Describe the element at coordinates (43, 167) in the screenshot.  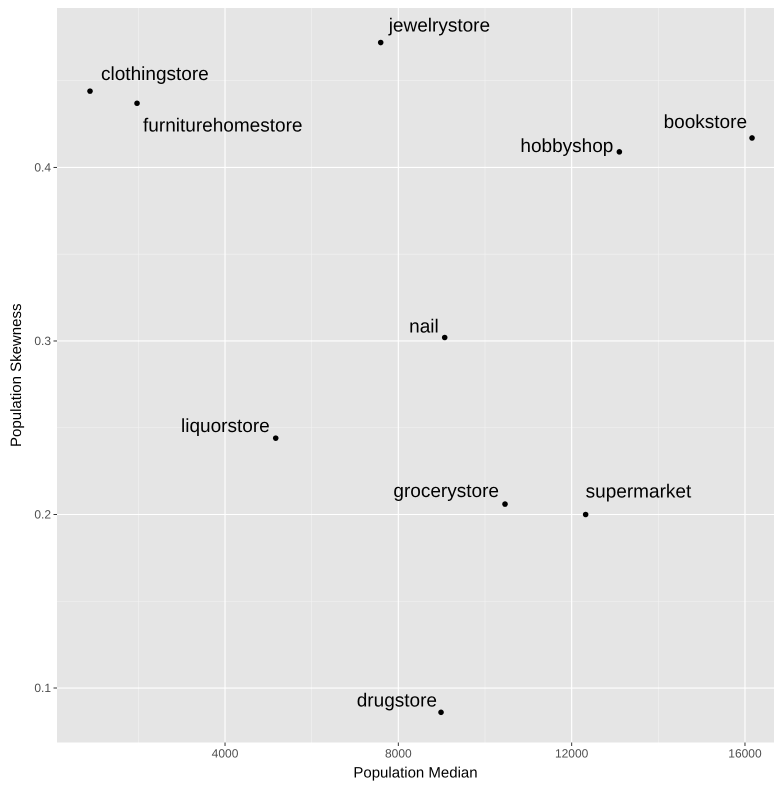
I see `y-tick-label: 0.4` at that location.